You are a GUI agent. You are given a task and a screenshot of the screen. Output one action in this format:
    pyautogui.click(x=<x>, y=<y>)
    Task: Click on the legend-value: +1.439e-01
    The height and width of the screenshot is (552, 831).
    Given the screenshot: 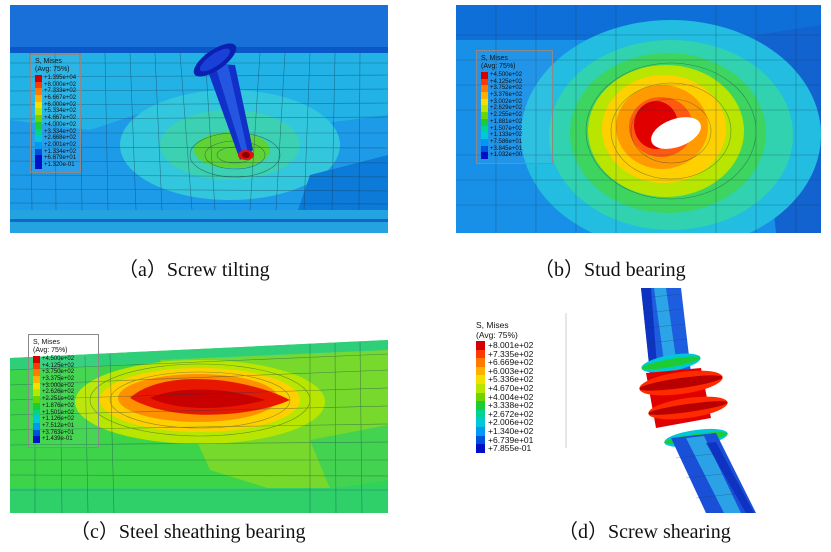 What is the action you would take?
    pyautogui.click(x=57, y=439)
    